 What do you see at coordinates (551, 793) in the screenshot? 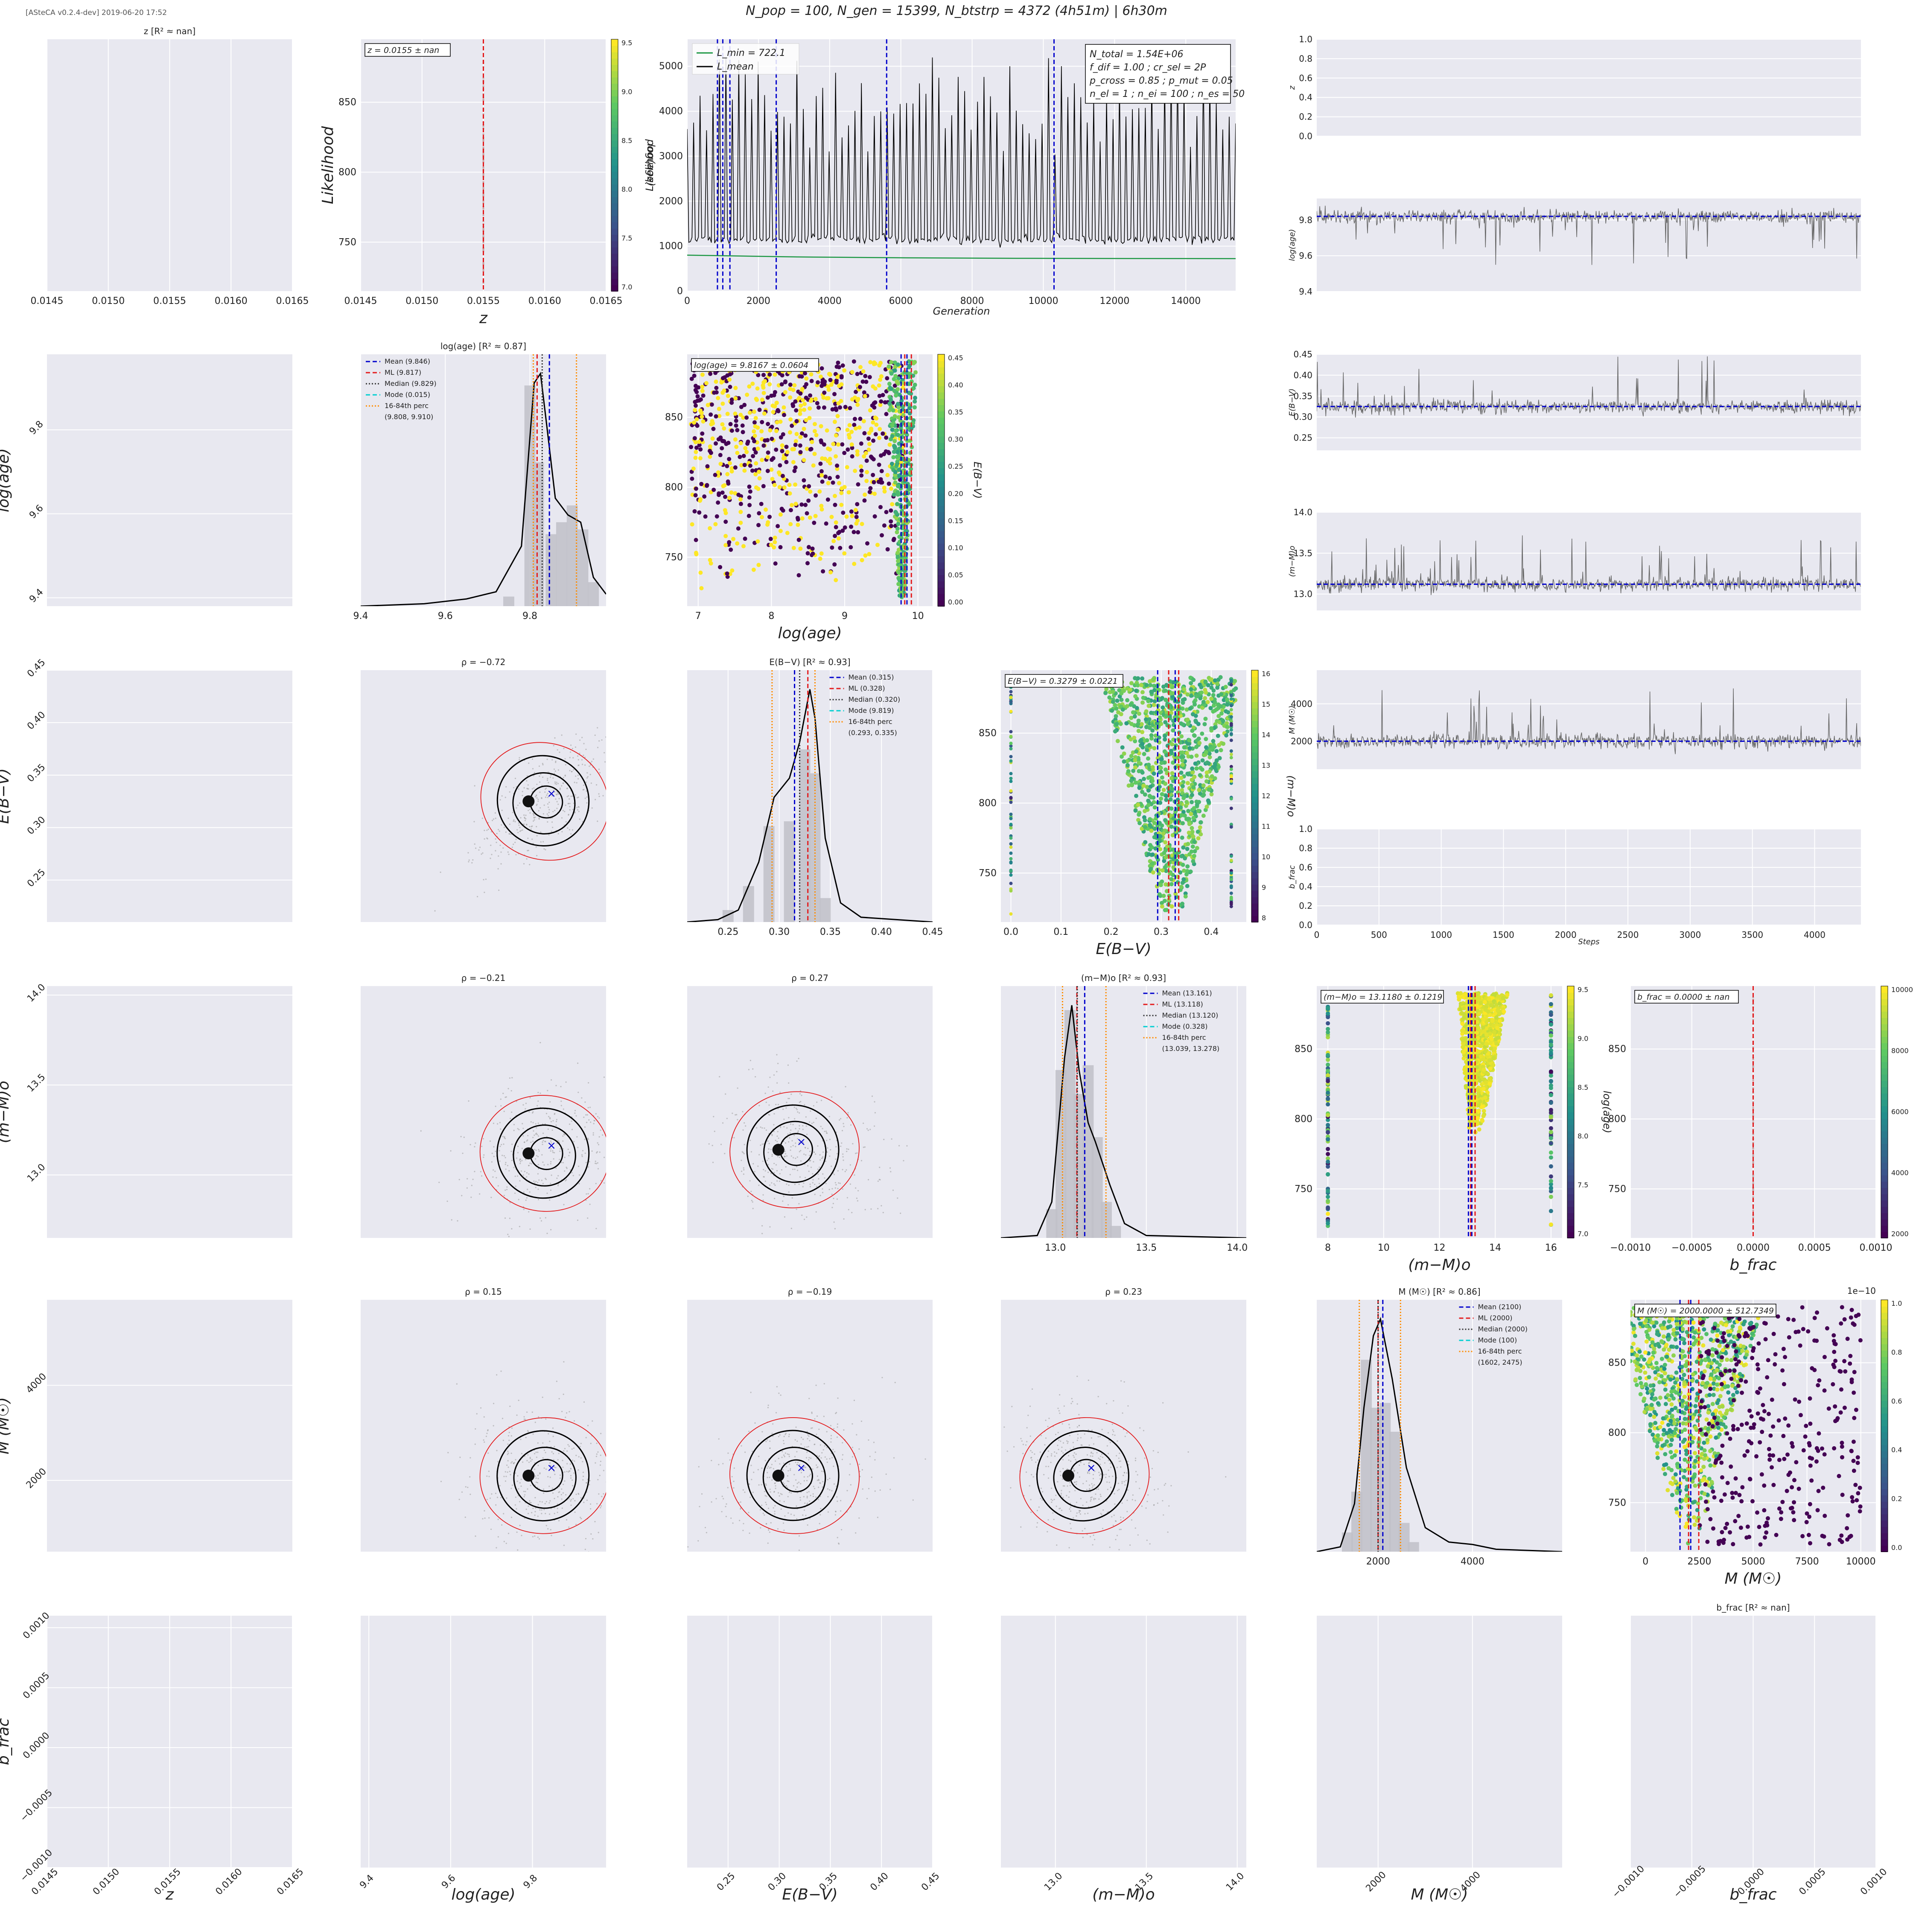
I see `mean-marker: ×` at bounding box center [551, 793].